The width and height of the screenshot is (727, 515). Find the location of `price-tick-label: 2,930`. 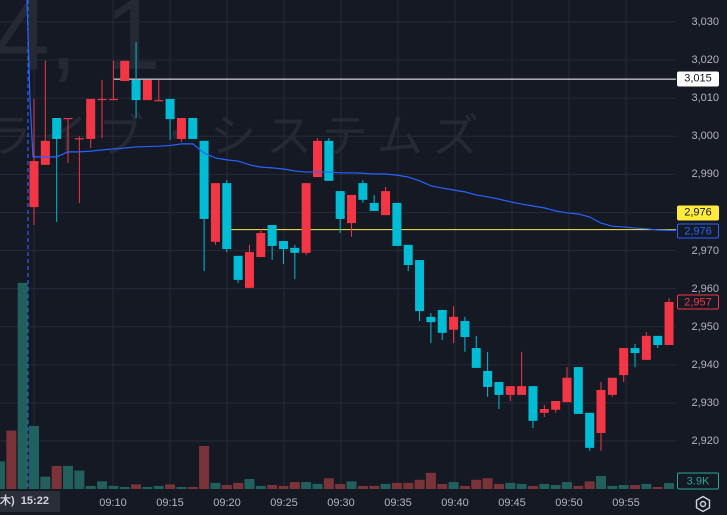

price-tick-label: 2,930 is located at coordinates (705, 402).